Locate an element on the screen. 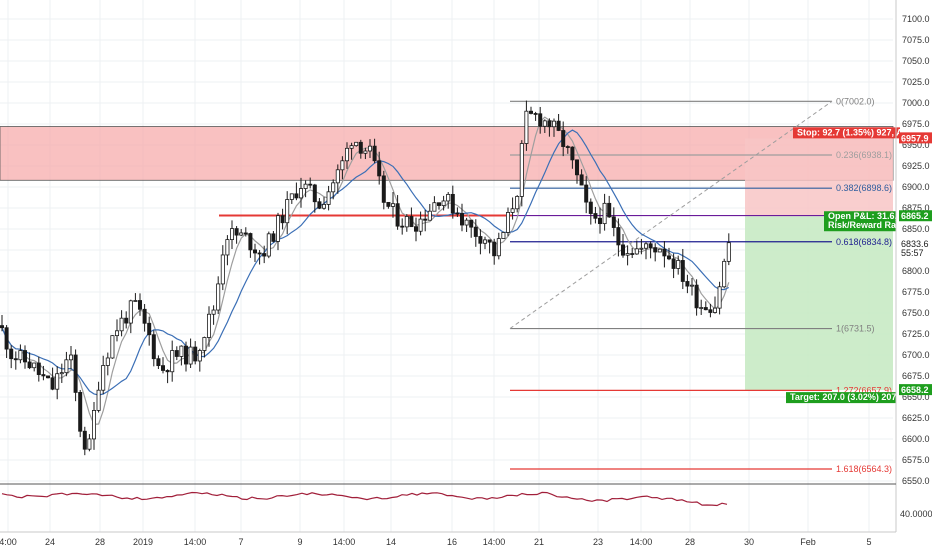  time-tick-label: 23 is located at coordinates (598, 542).